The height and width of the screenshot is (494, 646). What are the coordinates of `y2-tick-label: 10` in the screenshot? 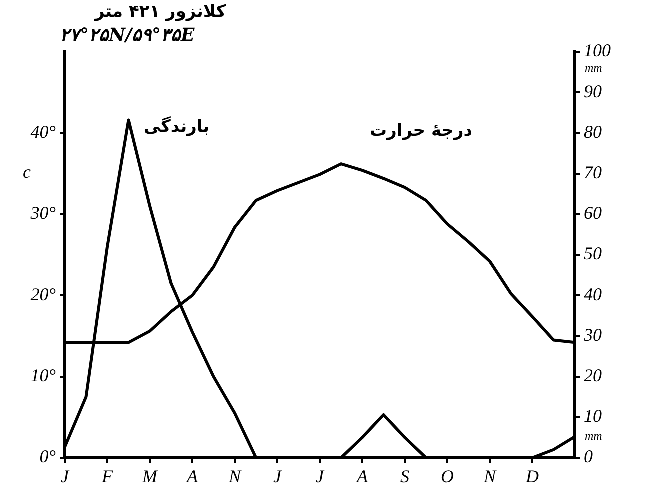 It's located at (593, 416).